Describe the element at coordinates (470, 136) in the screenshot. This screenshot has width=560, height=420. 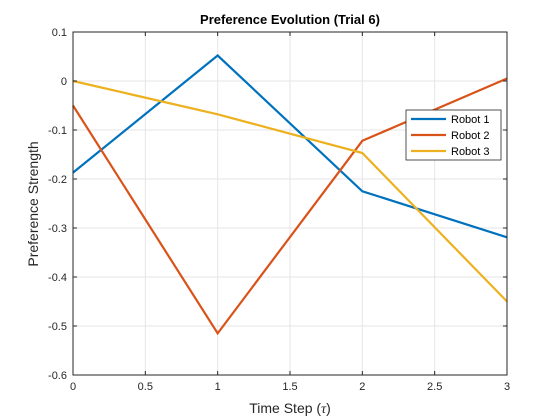
I see `legend-label: Robot 2` at that location.